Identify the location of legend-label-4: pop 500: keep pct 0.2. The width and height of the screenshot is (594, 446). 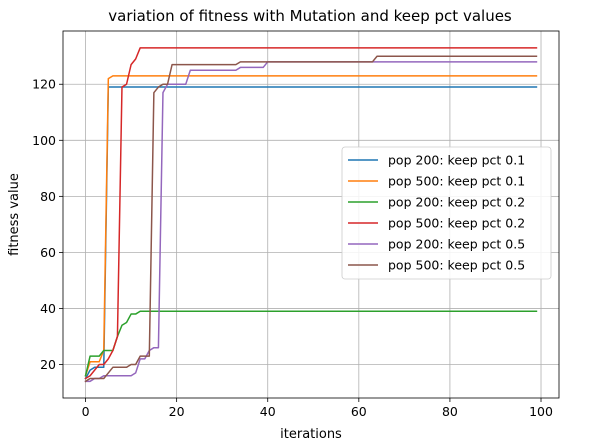
(456, 223).